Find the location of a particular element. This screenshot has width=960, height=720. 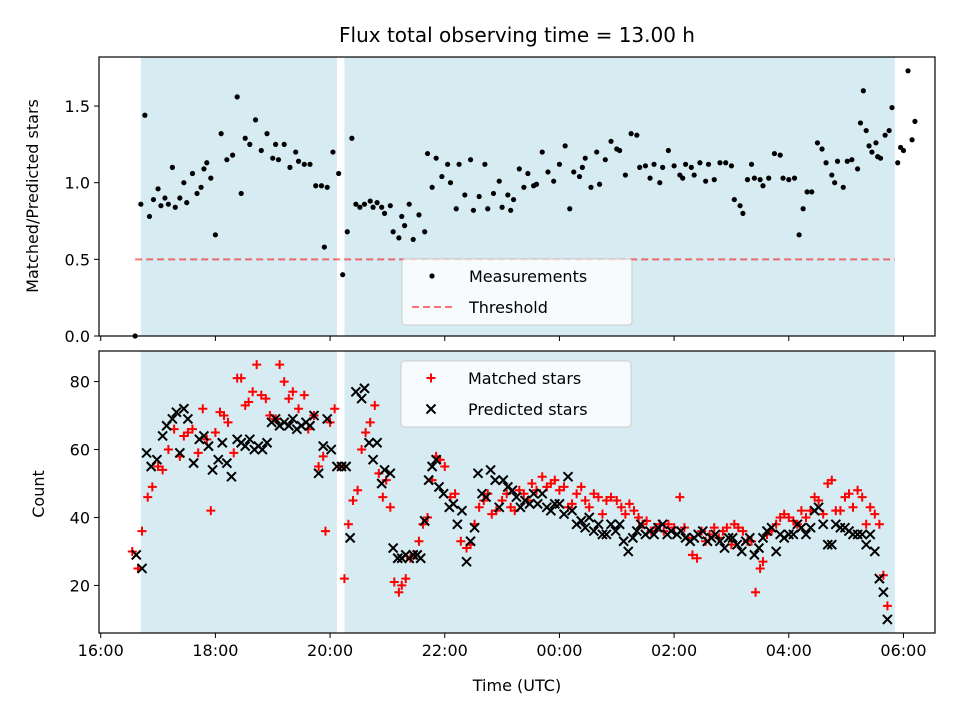

bottom-legend-label: Predicted stars is located at coordinates (528, 409).